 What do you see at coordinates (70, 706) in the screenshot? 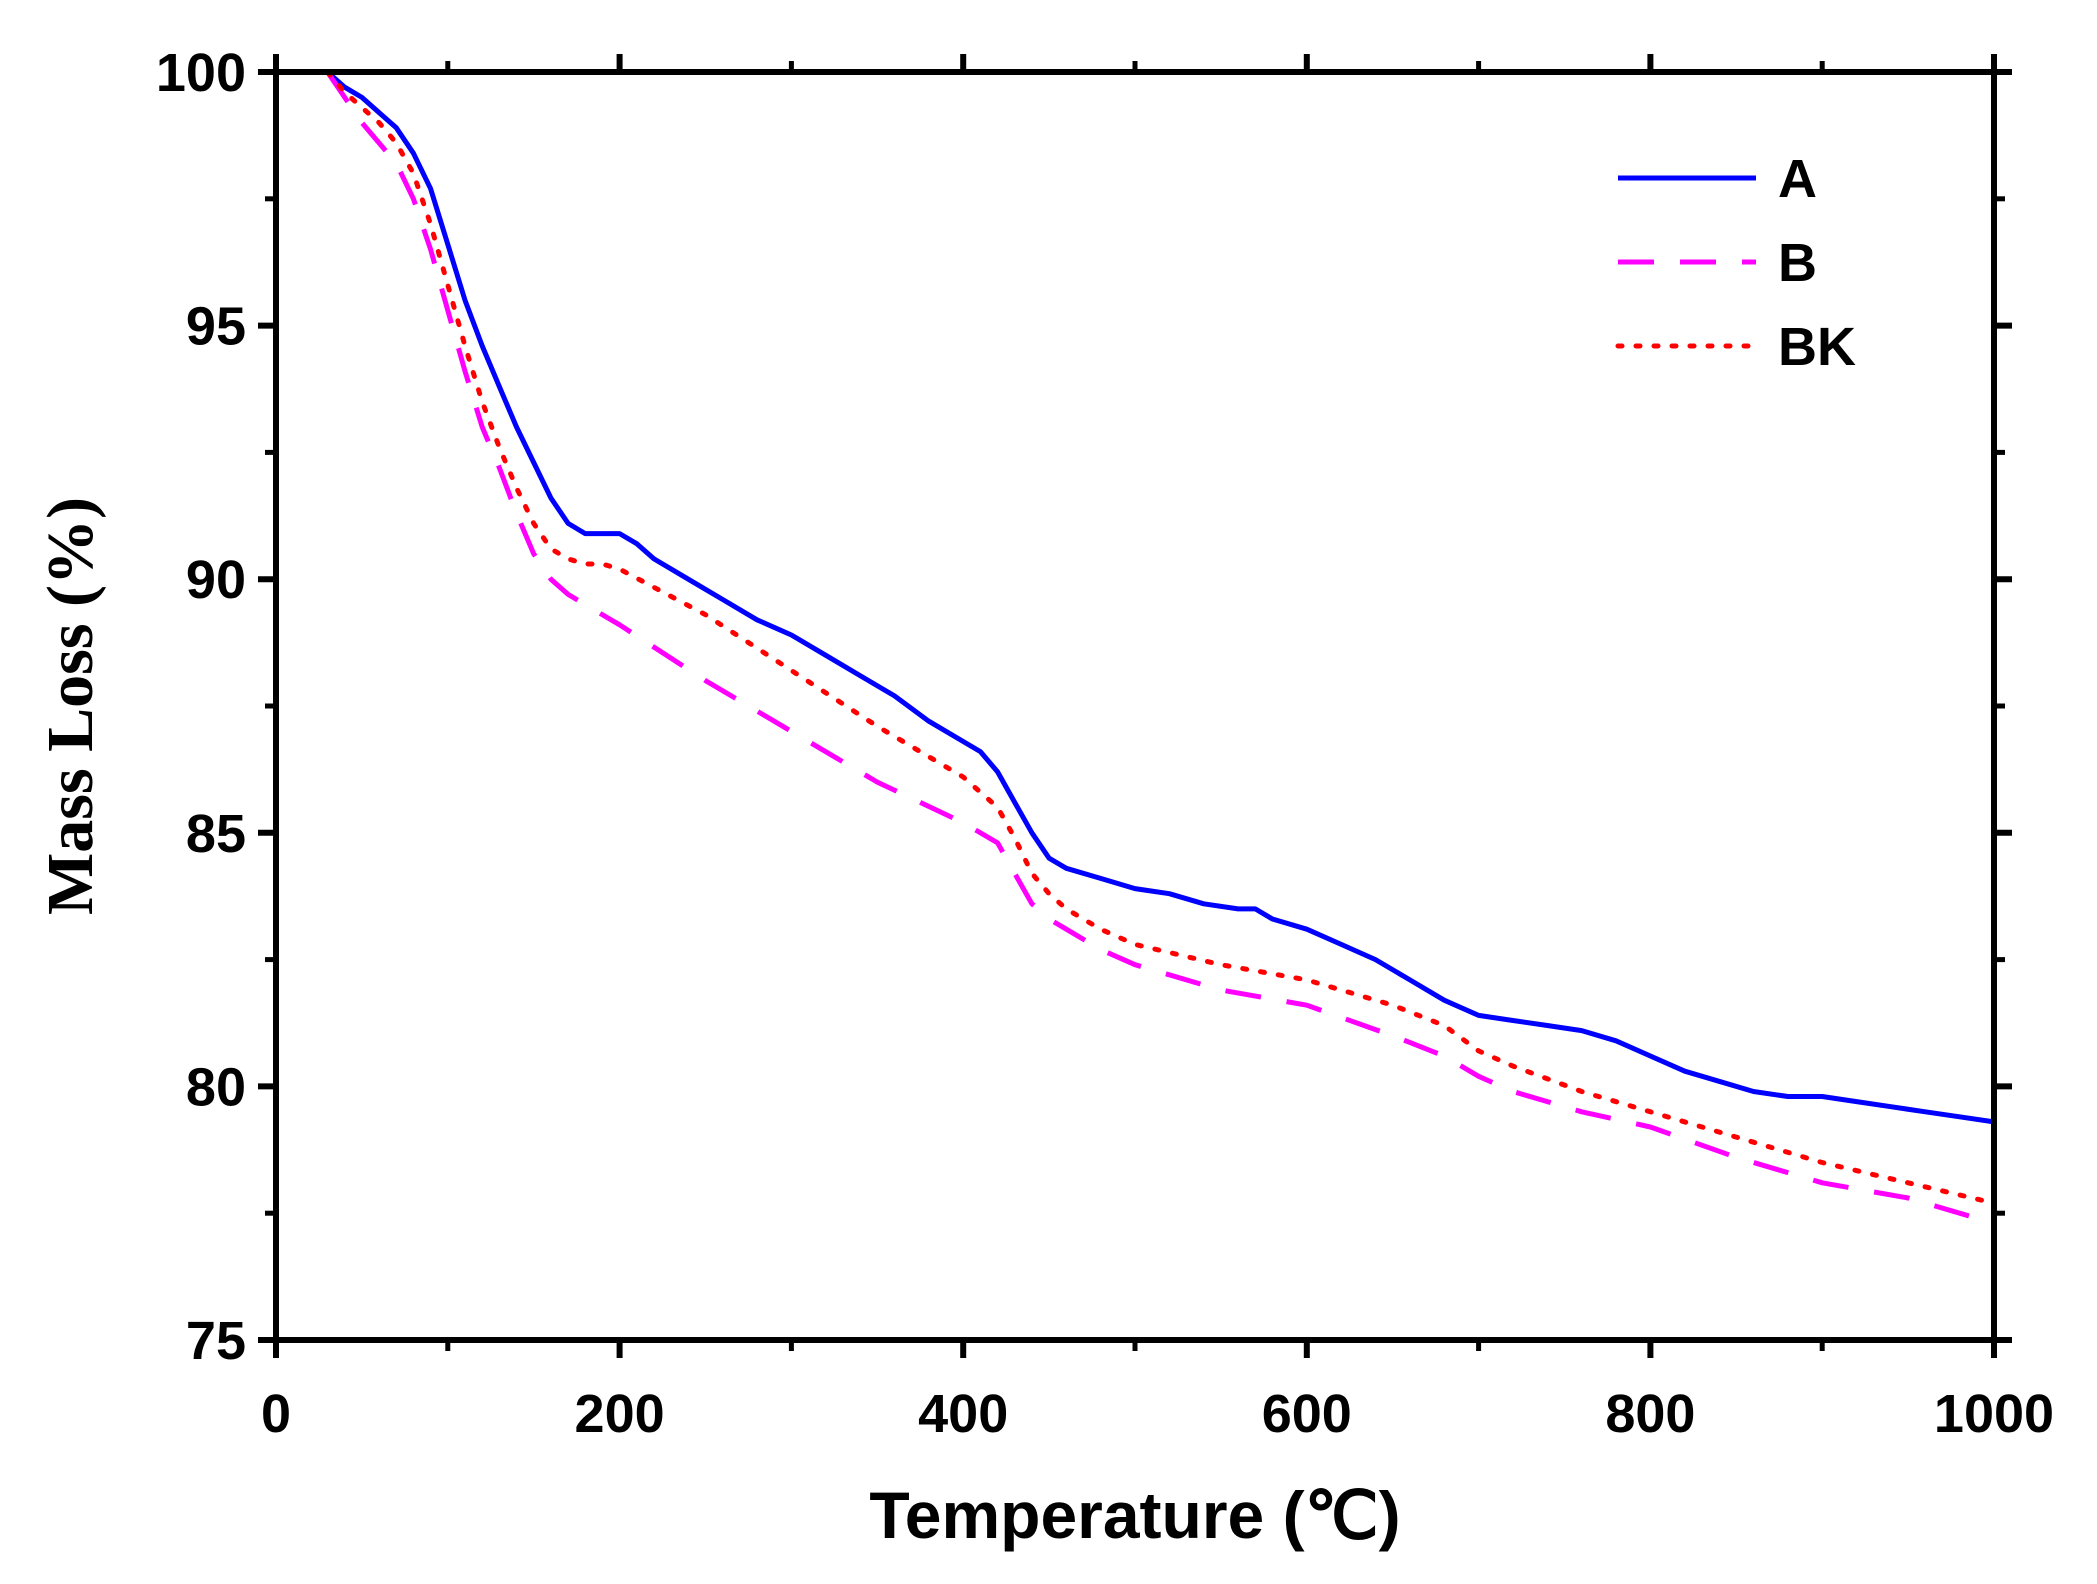
I see `y-axis-title: Mass Loss (%)` at bounding box center [70, 706].